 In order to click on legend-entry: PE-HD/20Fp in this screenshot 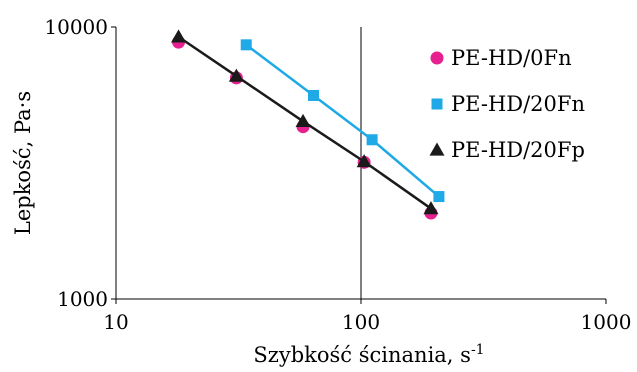, I will do `click(507, 150)`.